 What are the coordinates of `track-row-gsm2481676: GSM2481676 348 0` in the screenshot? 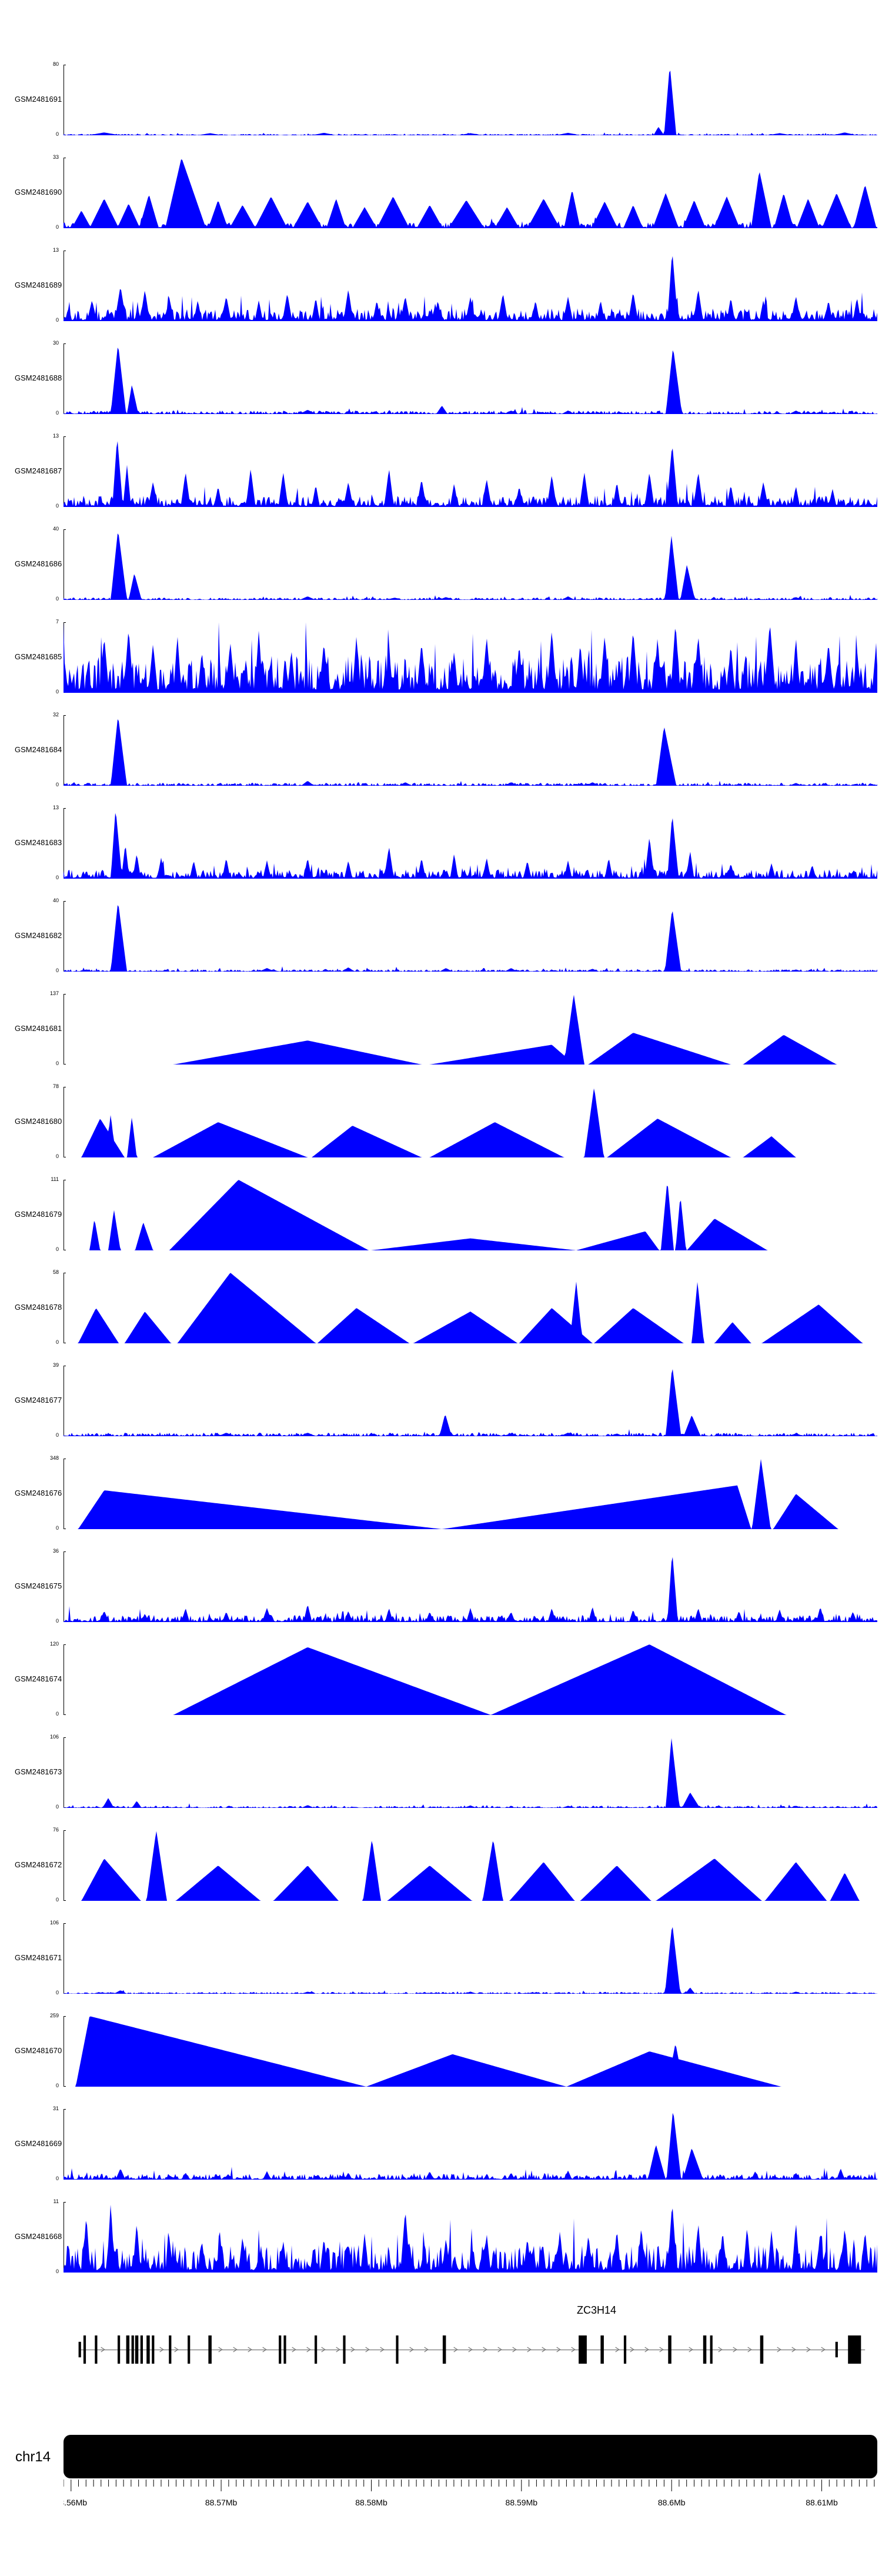 It's located at (441, 1493).